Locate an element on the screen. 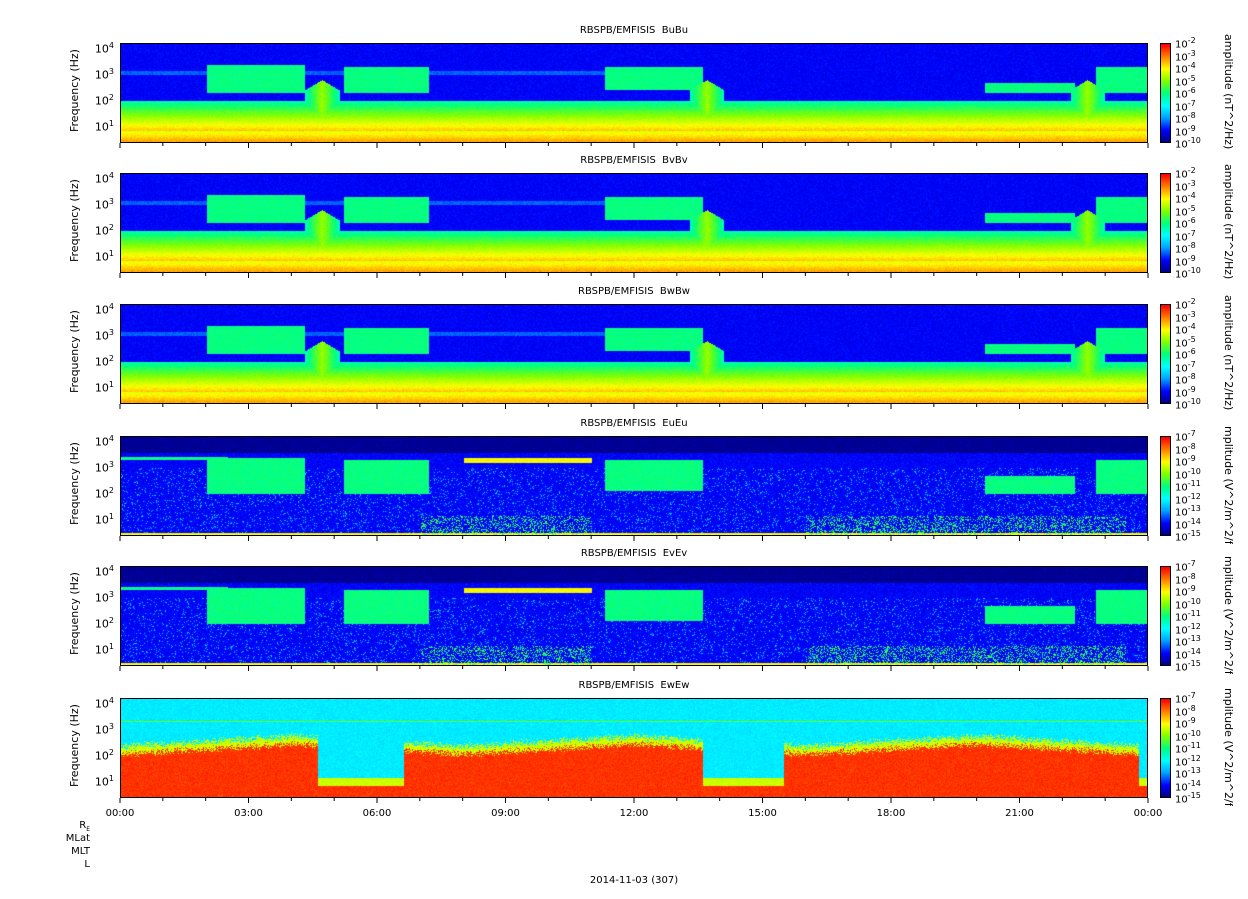 This screenshot has width=1248, height=899. var-label-re: RE is located at coordinates (84, 826).